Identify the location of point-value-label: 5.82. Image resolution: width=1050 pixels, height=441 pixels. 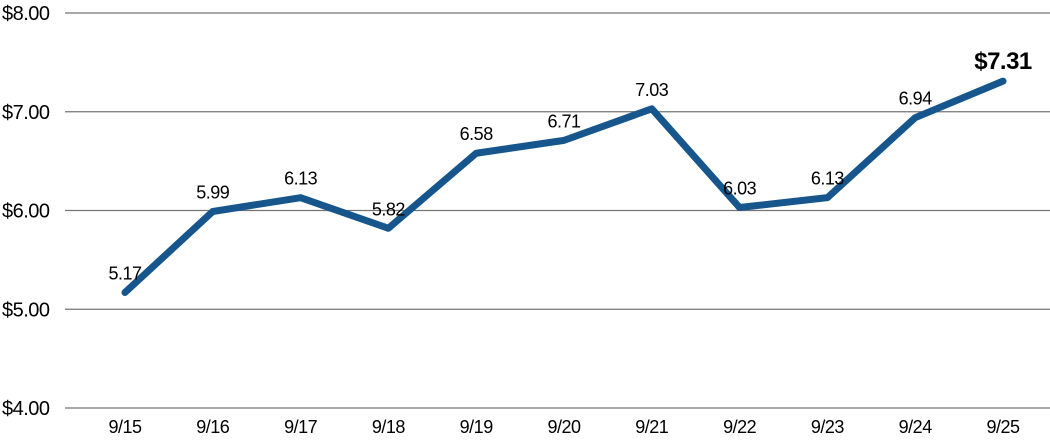
(389, 209).